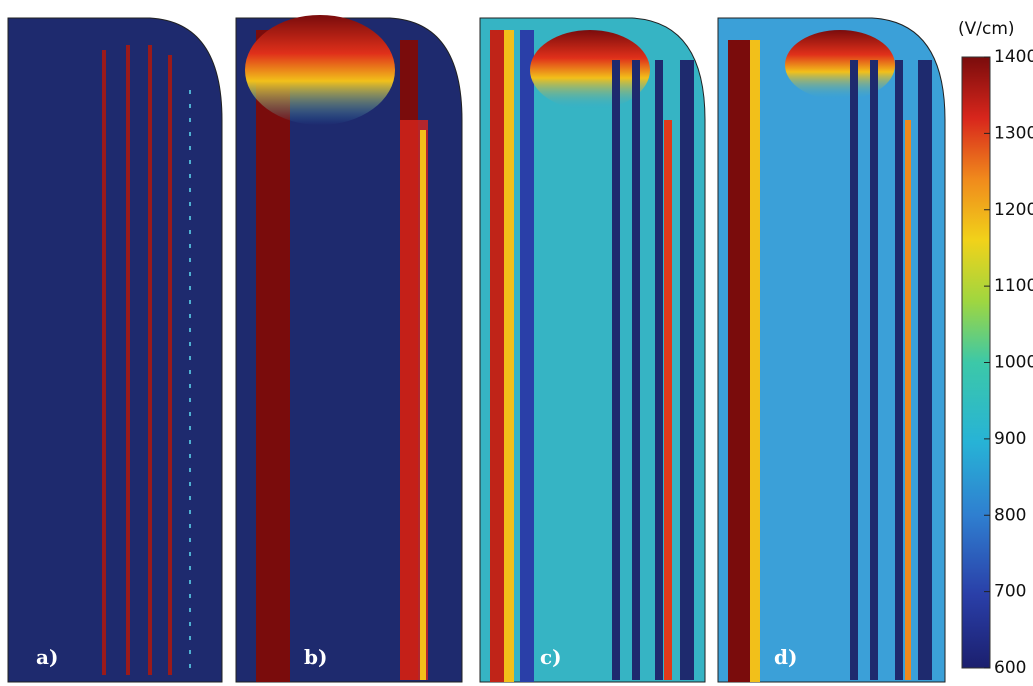 This screenshot has height=686, width=1033. Describe the element at coordinates (1010, 592) in the screenshot. I see `colorbar-tick-label: 700` at that location.